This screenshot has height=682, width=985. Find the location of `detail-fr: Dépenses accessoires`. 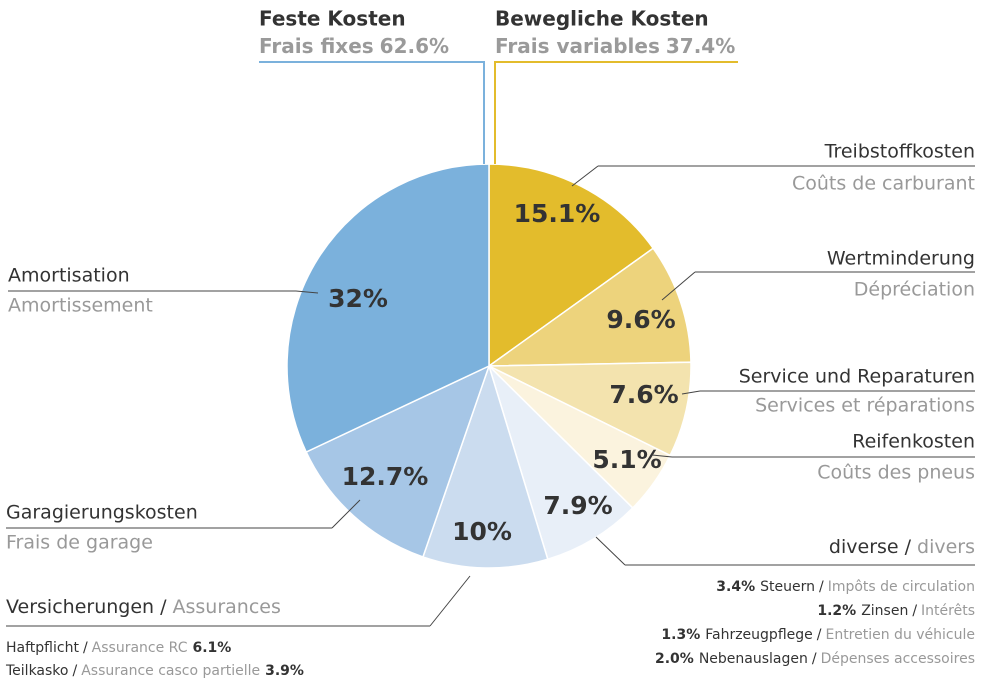

detail-fr: Dépenses accessoires is located at coordinates (898, 659).